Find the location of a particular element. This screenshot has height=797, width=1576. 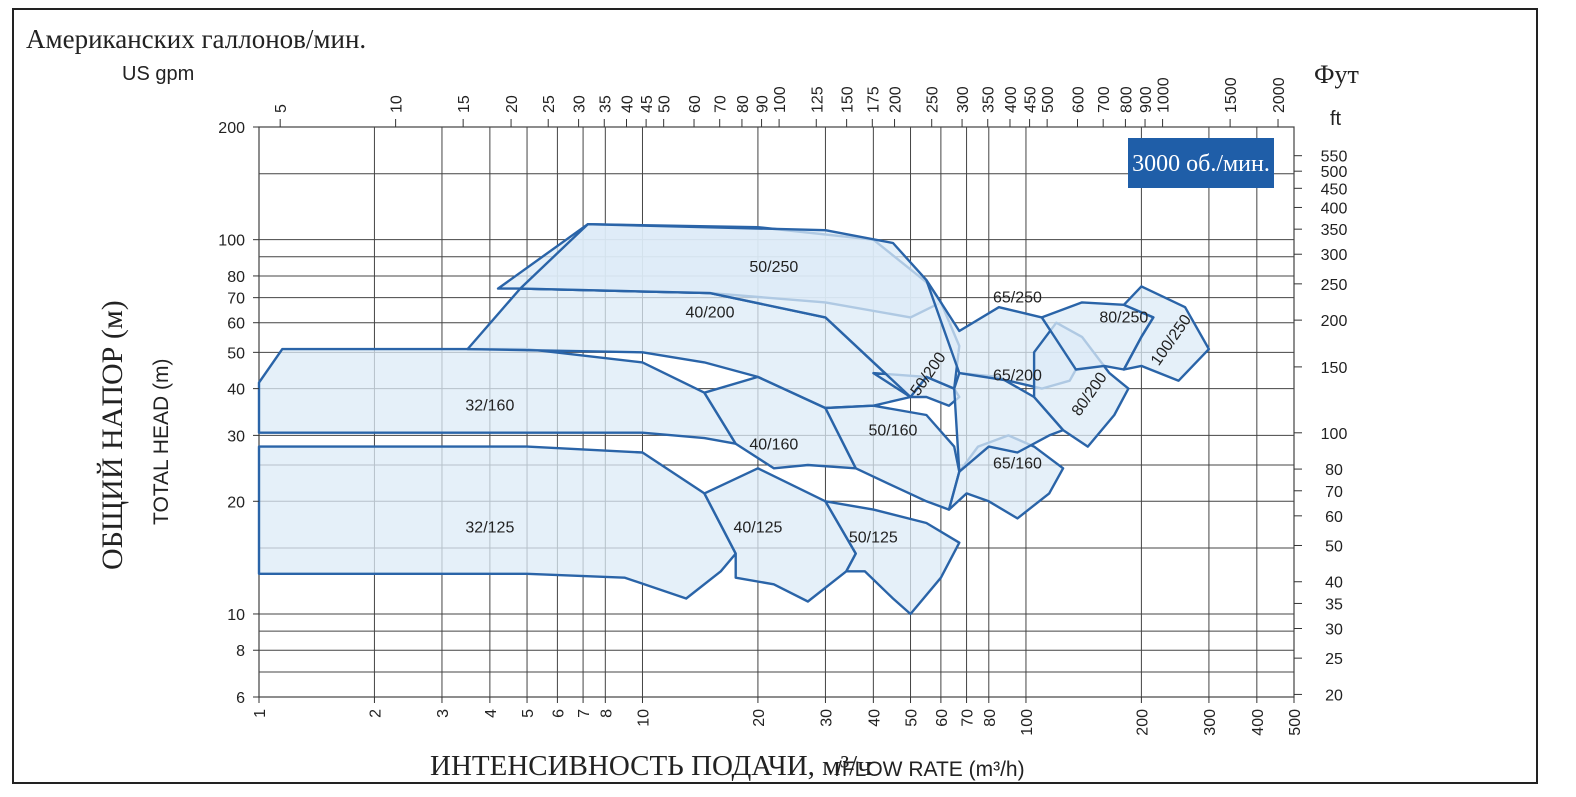

curve-label-40-200: 40/200 is located at coordinates (710, 312).